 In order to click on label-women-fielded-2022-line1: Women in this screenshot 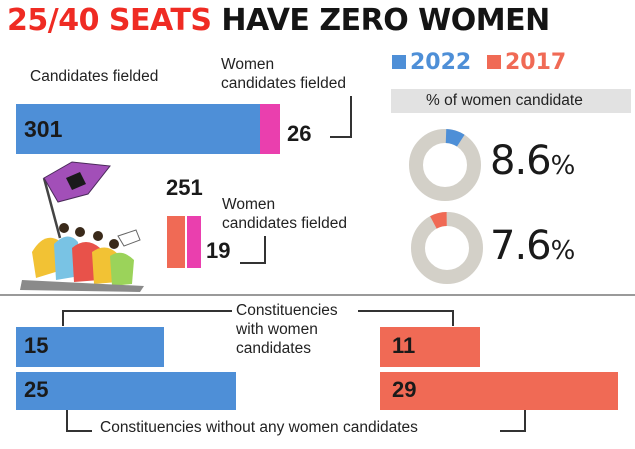, I will do `click(248, 64)`.